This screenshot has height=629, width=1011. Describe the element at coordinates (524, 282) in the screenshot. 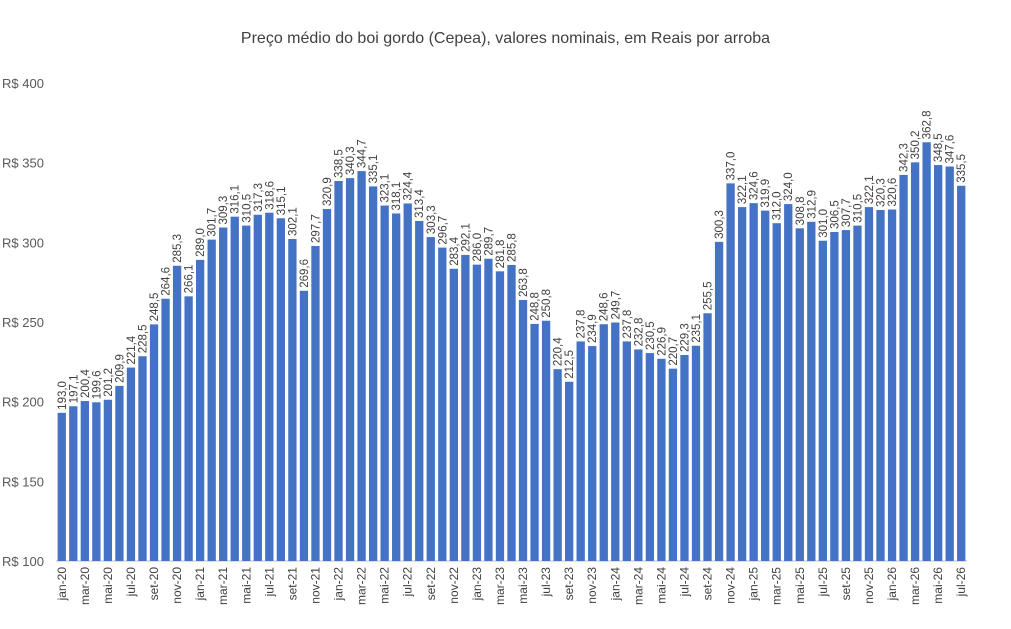

I see `data-label: 263,8` at that location.